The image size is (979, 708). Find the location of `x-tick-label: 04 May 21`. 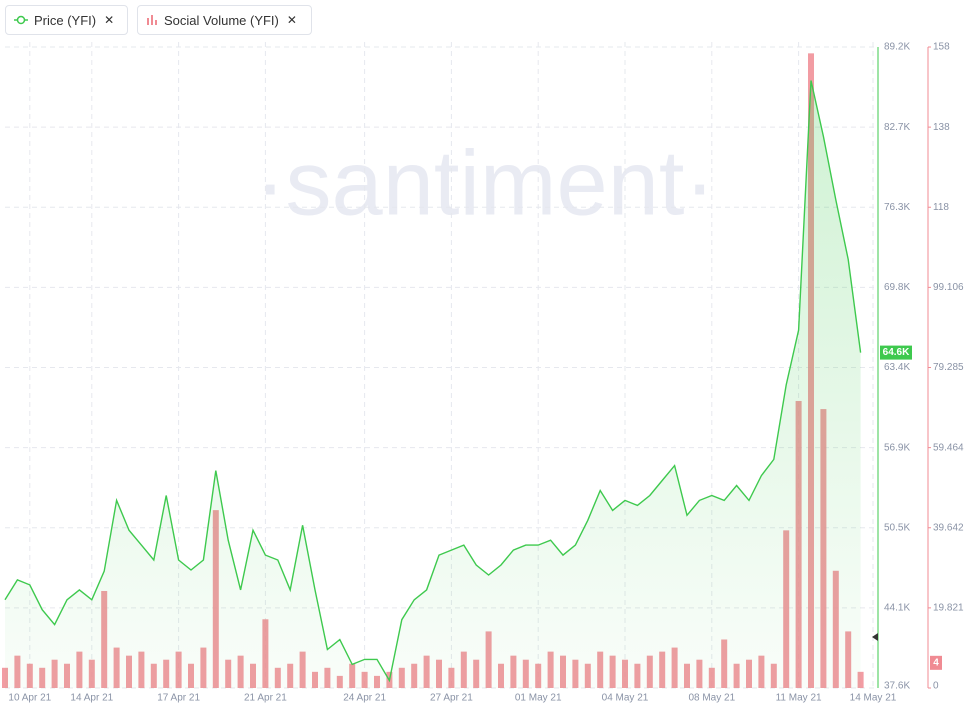

x-tick-label: 04 May 21 is located at coordinates (625, 698).